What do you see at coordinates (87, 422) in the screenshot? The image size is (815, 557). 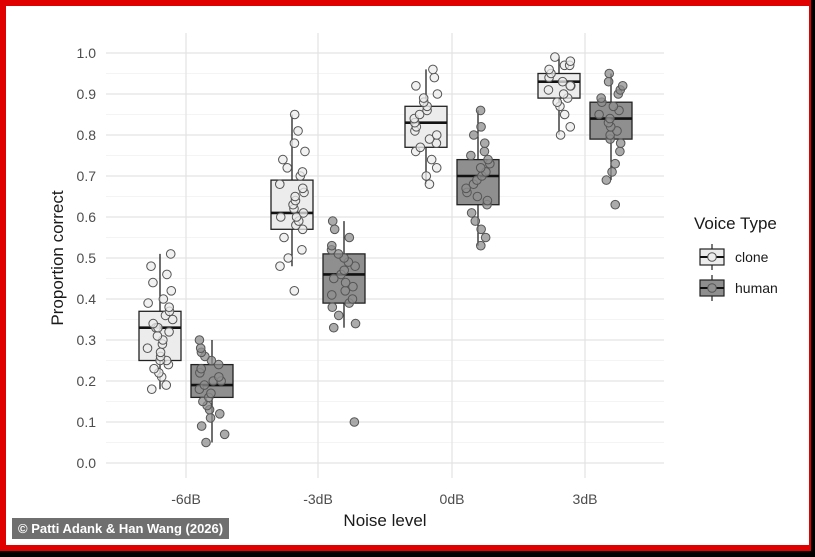 I see `y-tick-label: 0.1` at bounding box center [87, 422].